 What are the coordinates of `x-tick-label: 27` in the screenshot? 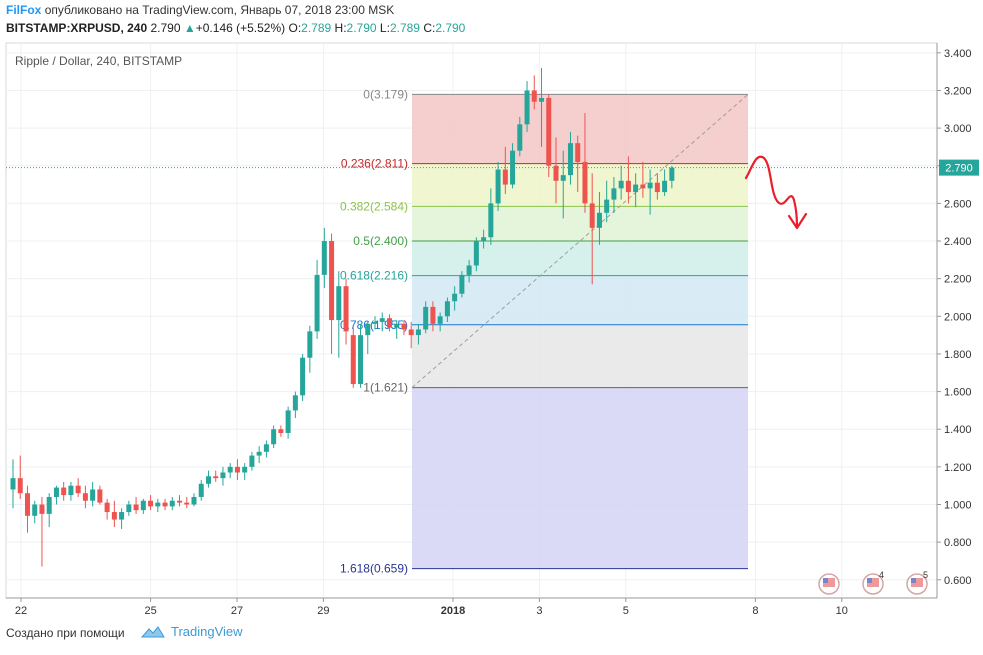 It's located at (237, 611).